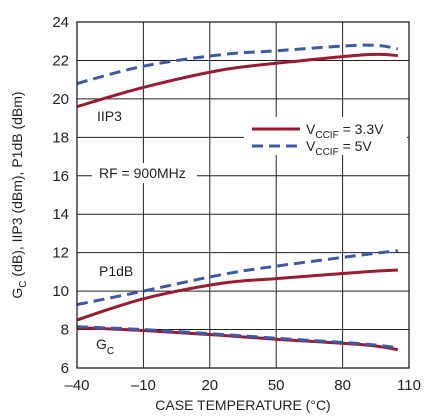 The image size is (448, 417). I want to click on x-tick-labels: –40 –10 20 50 80 110, so click(242, 385).